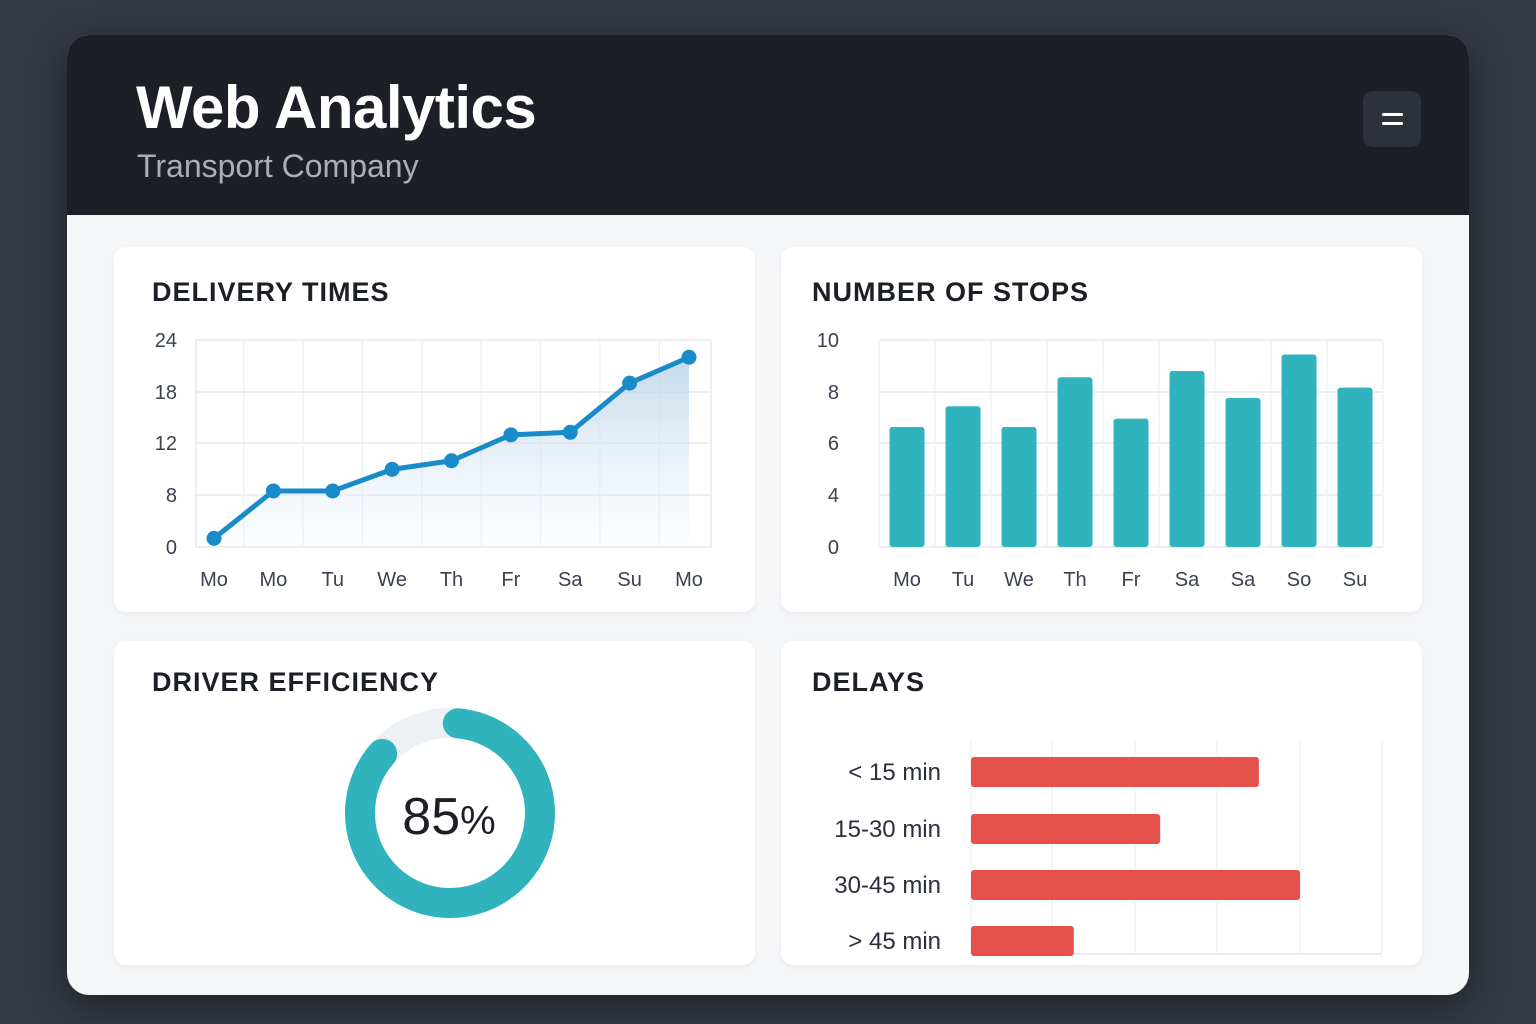 This screenshot has width=1536, height=1024. Describe the element at coordinates (833, 496) in the screenshot. I see `y-tick-label: 4` at that location.